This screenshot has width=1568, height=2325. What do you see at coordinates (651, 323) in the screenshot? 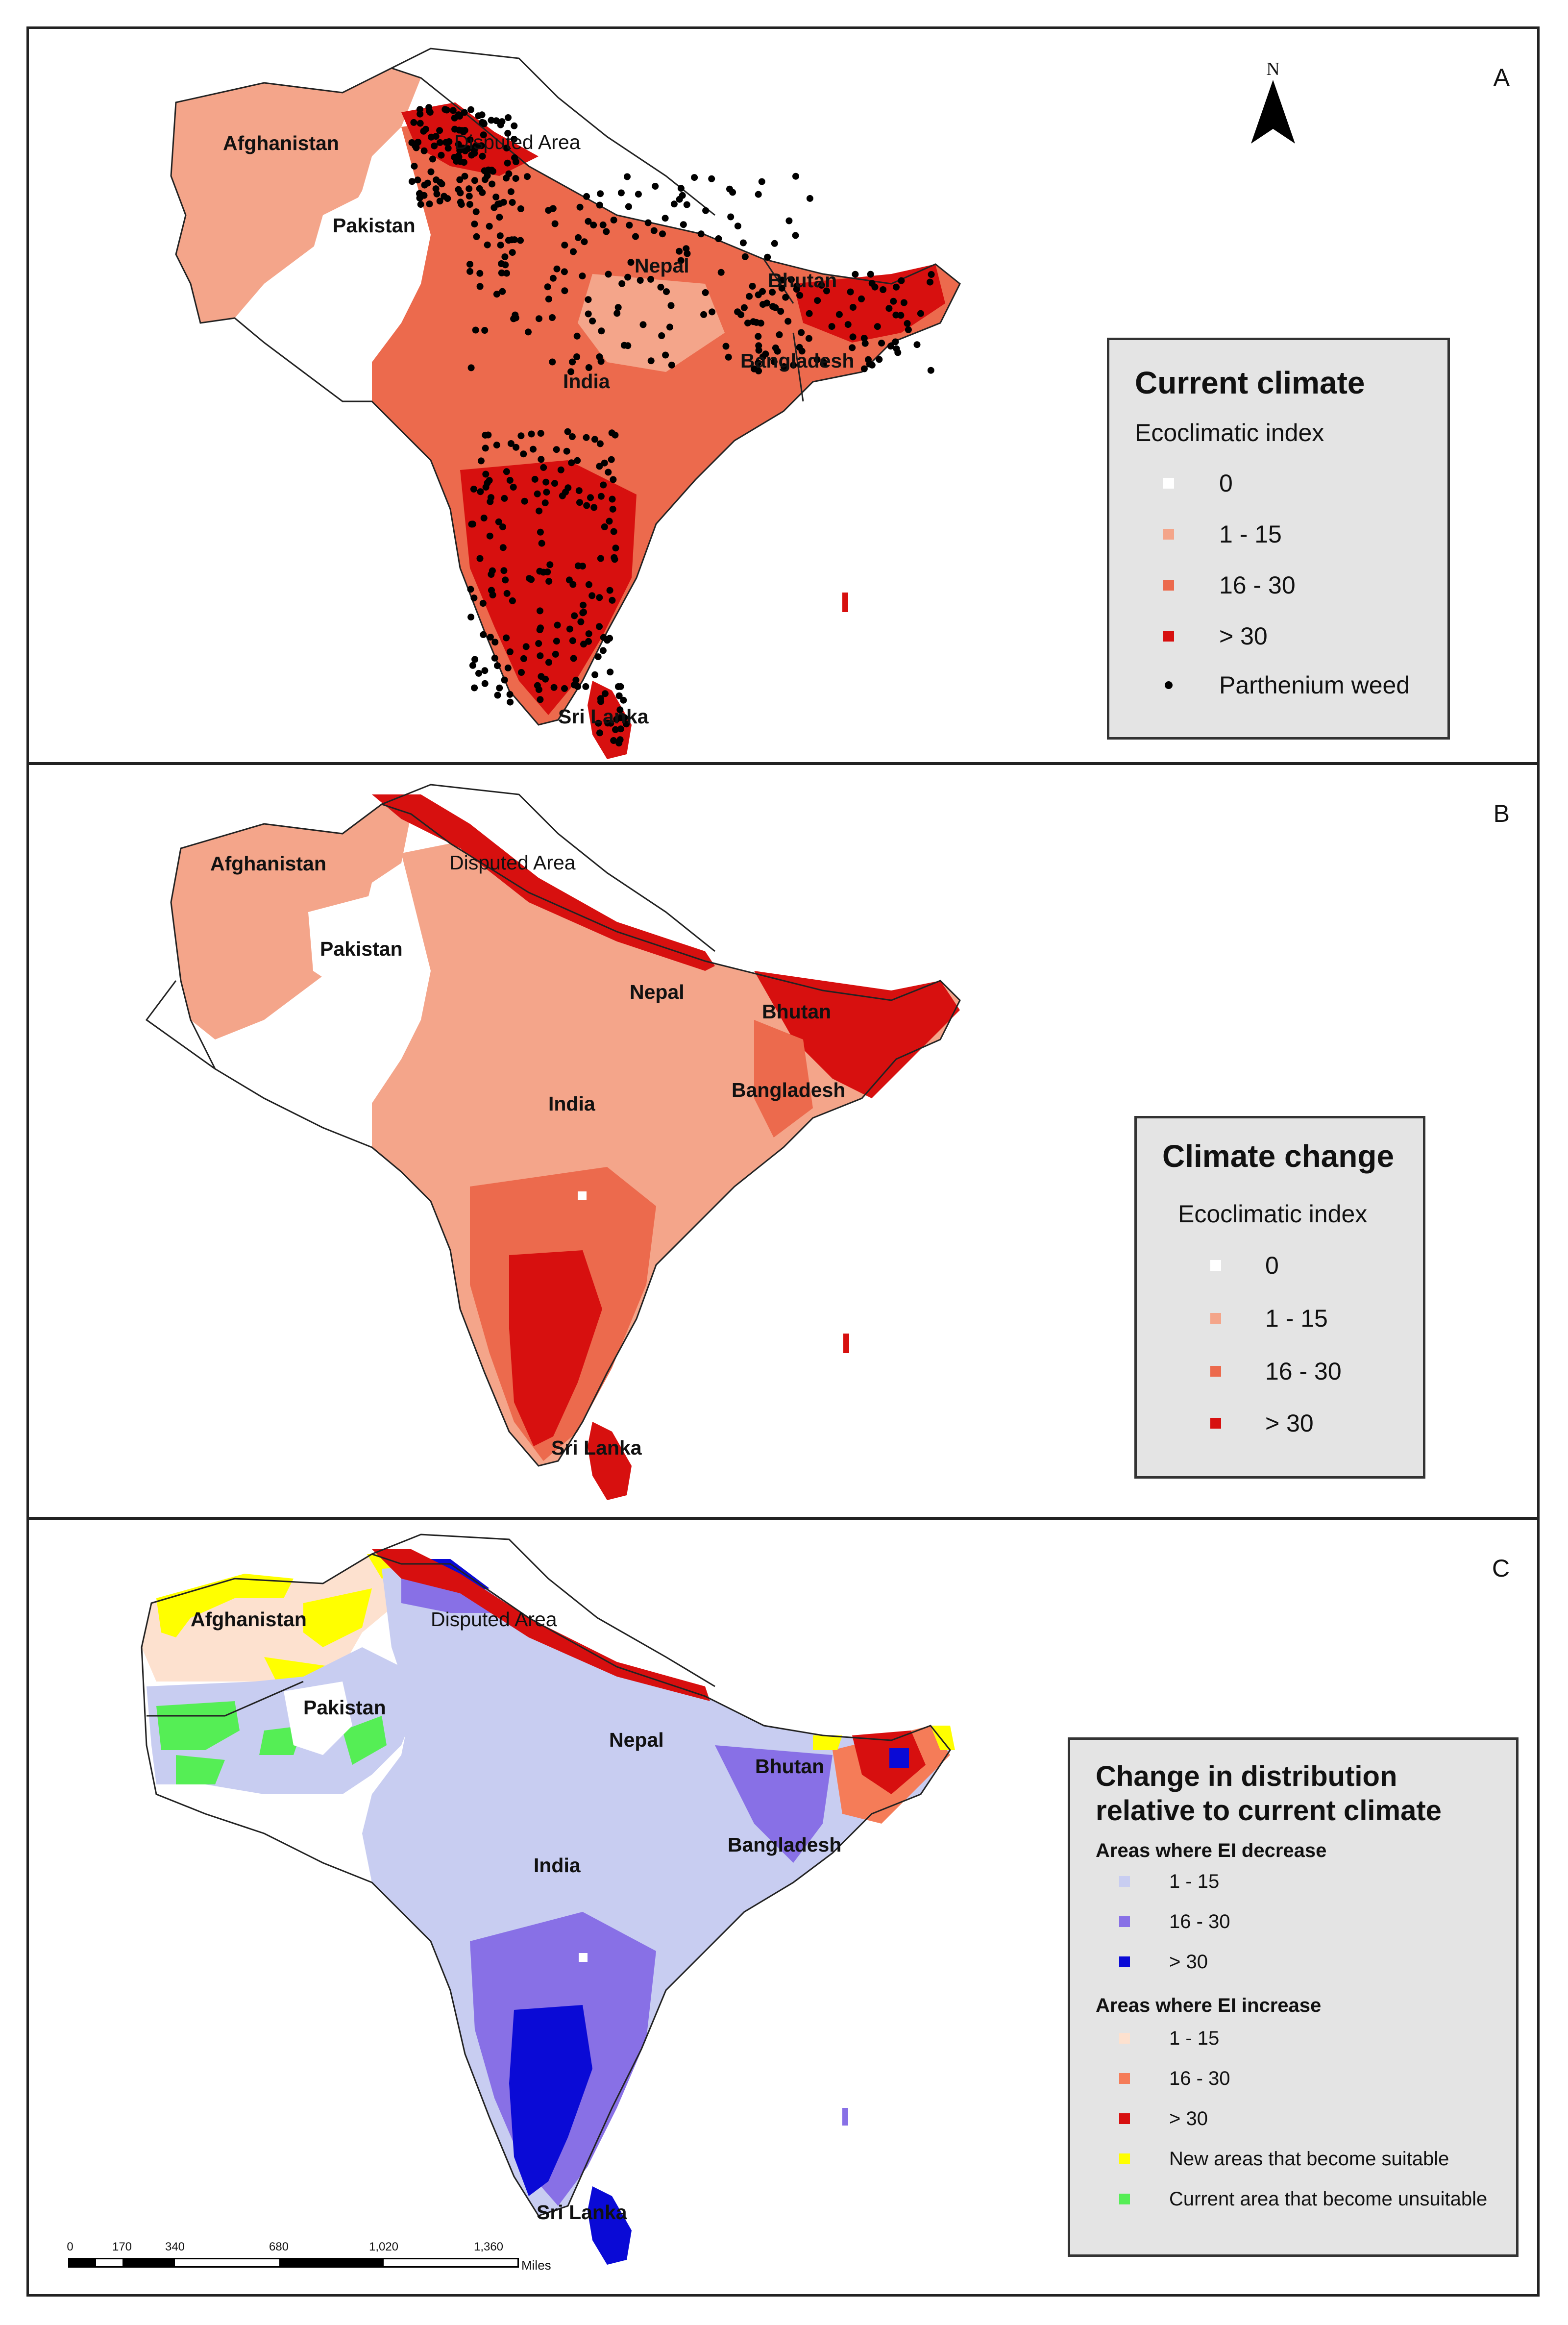
I see `region-low-plateau` at bounding box center [651, 323].